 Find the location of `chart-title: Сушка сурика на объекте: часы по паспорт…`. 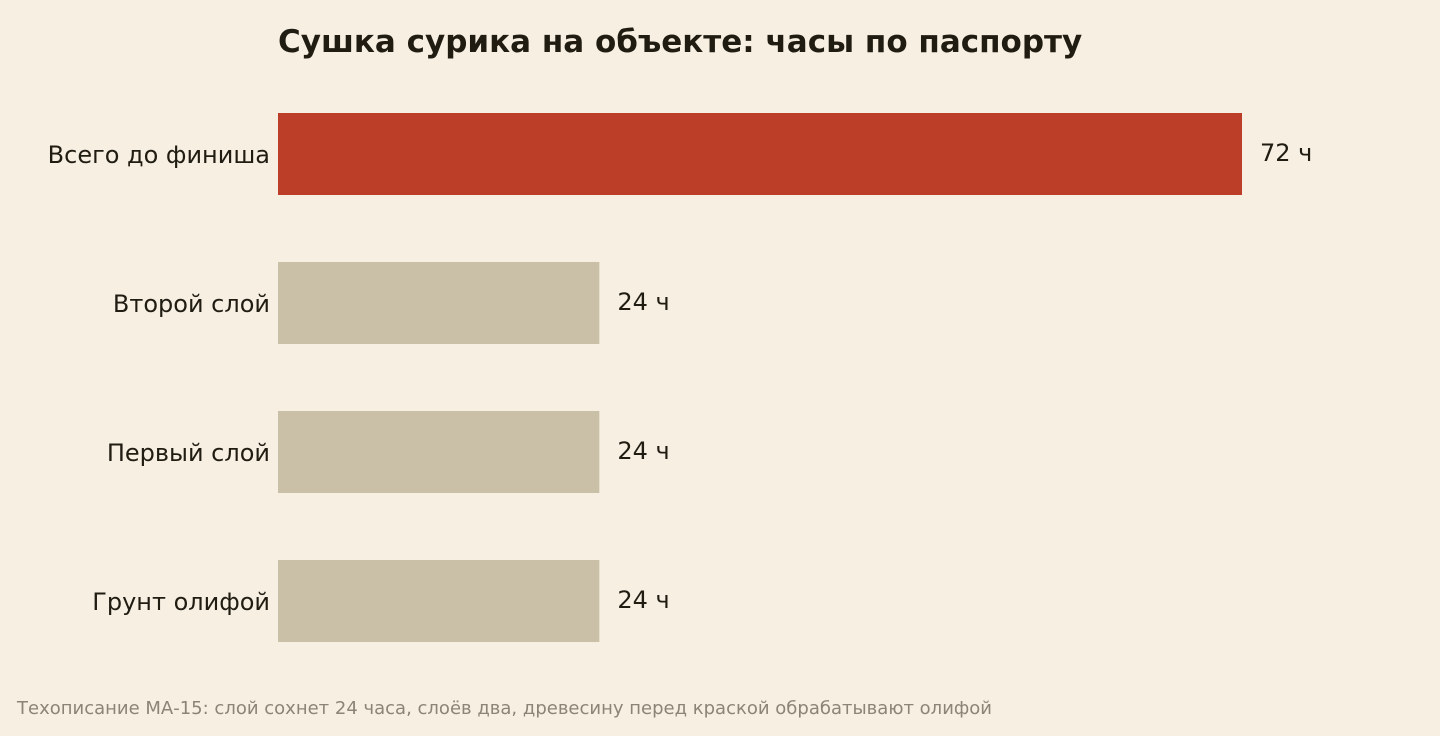

chart-title: Сушка сурика на объекте: часы по паспорт… is located at coordinates (680, 42).